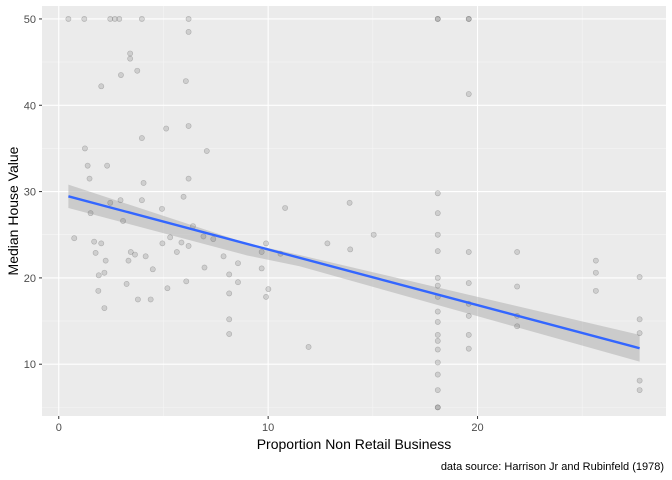  Describe the element at coordinates (59, 428) in the screenshot. I see `x-tick-label: 0` at that location.